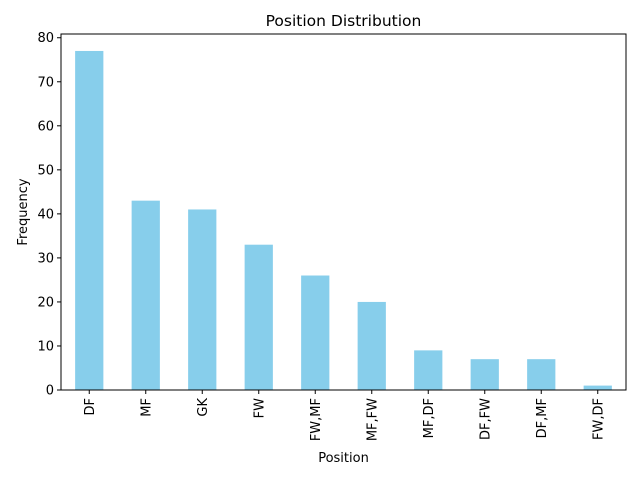 This screenshot has height=480, width=640. I want to click on x-tick-label: MF,FW, so click(372, 419).